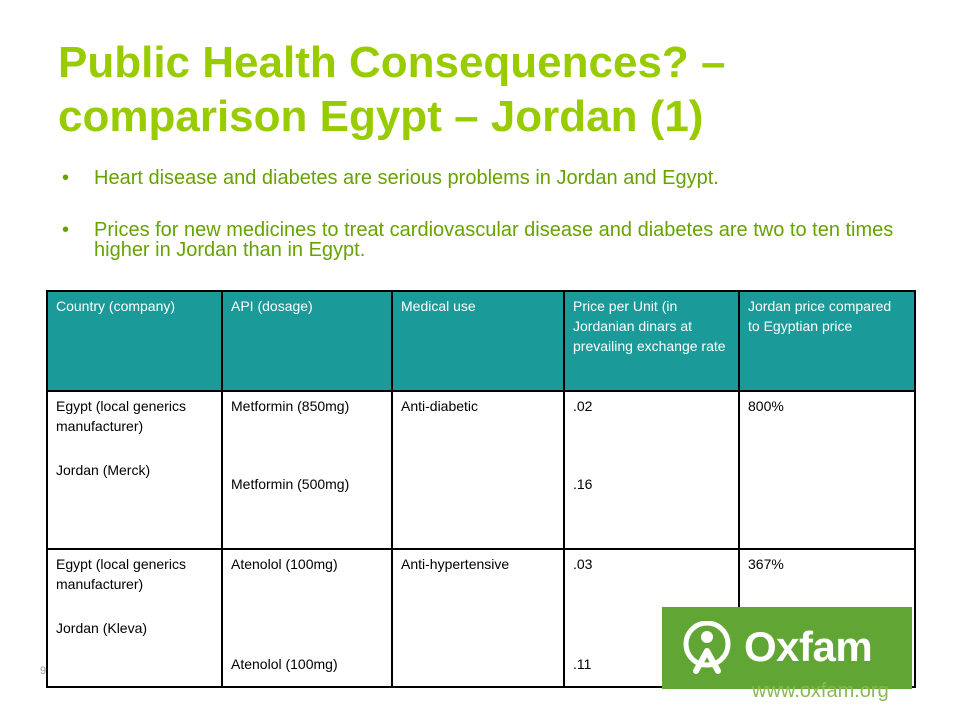 The image size is (960, 720). Describe the element at coordinates (103, 470) in the screenshot. I see `country-jordan: Jordan (Merck)` at that location.